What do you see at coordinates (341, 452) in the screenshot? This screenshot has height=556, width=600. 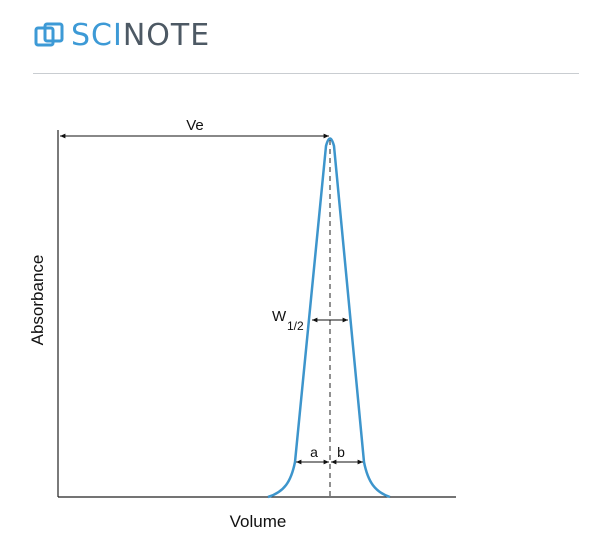 I see `right-half-label: b` at bounding box center [341, 452].